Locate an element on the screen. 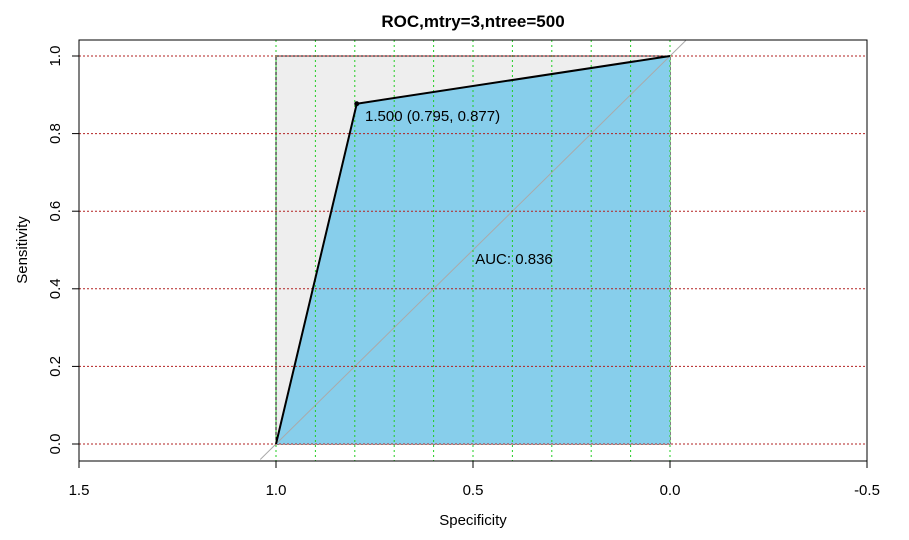  x-tick-label: 0.5 is located at coordinates (473, 490).